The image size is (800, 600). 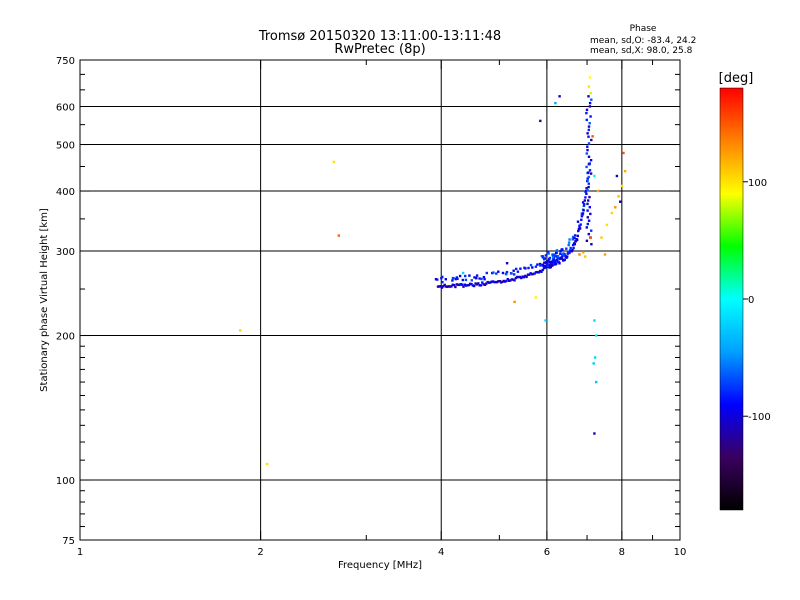 I want to click on x-tick-label: 2, so click(x=260, y=552).